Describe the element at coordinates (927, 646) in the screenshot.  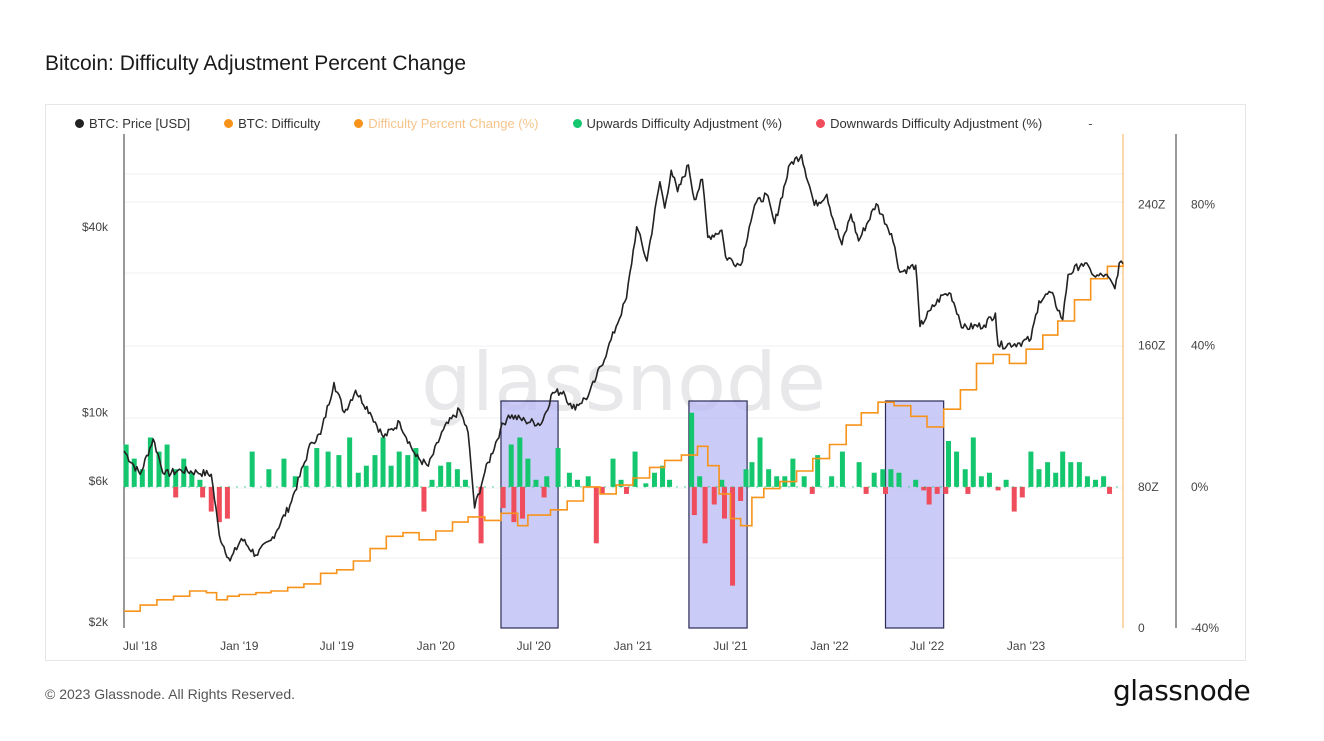
I see `x-tick-label: Jul '22` at that location.